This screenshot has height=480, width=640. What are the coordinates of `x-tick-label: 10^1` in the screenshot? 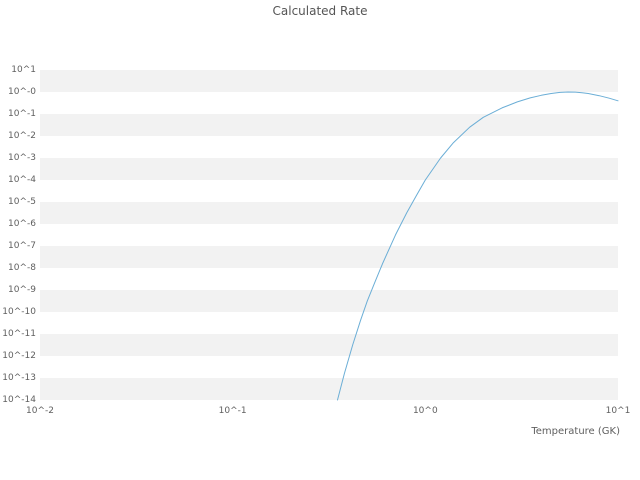 It's located at (618, 411).